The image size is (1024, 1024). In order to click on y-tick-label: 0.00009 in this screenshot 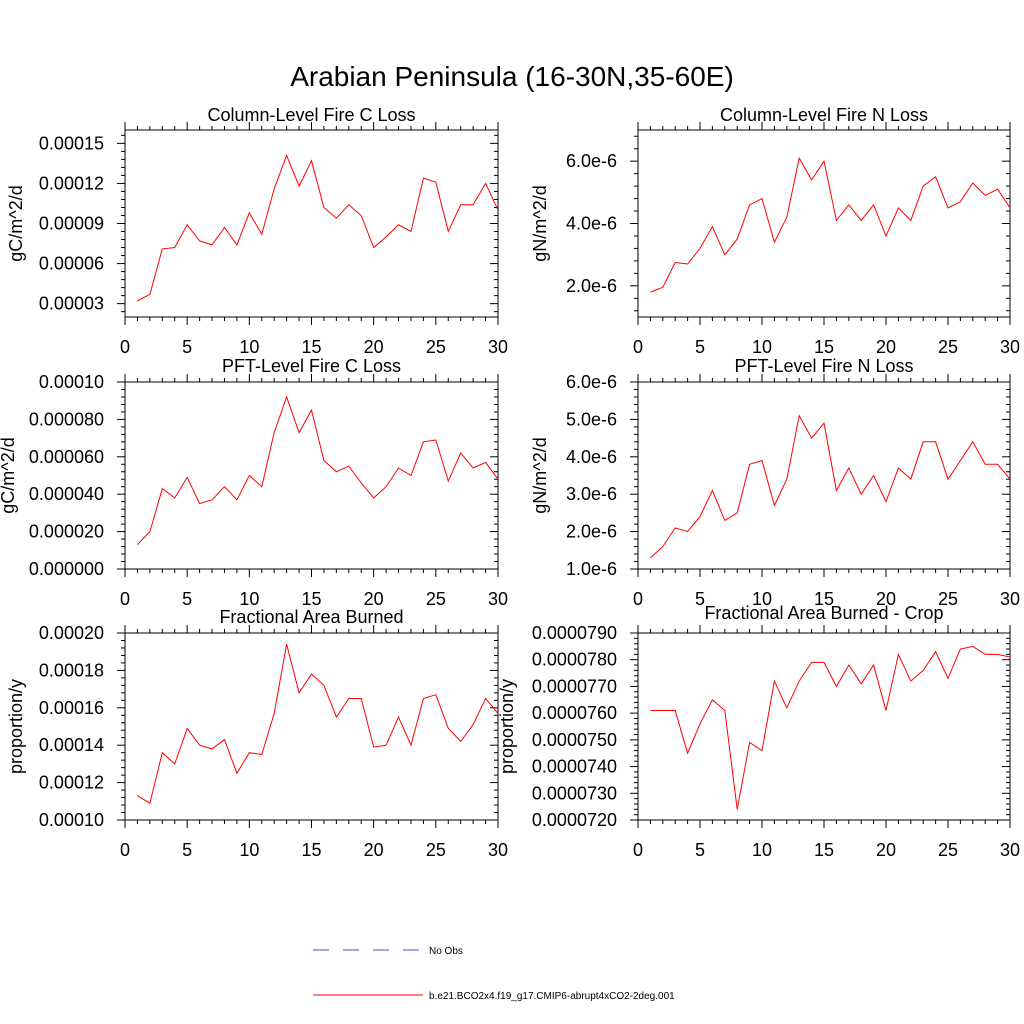, I will do `click(71, 224)`.